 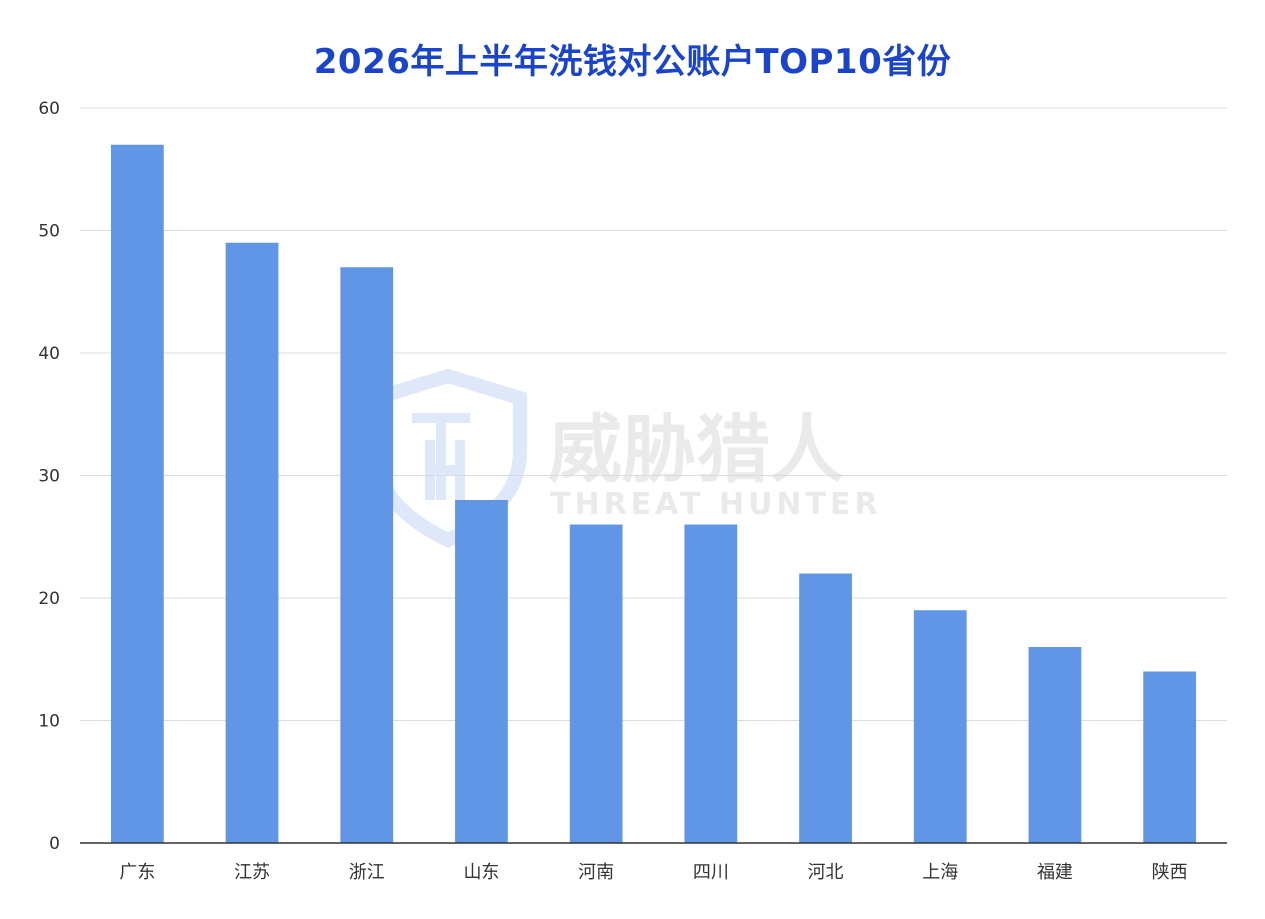 What do you see at coordinates (49, 232) in the screenshot?
I see `y-tick-label: 50` at bounding box center [49, 232].